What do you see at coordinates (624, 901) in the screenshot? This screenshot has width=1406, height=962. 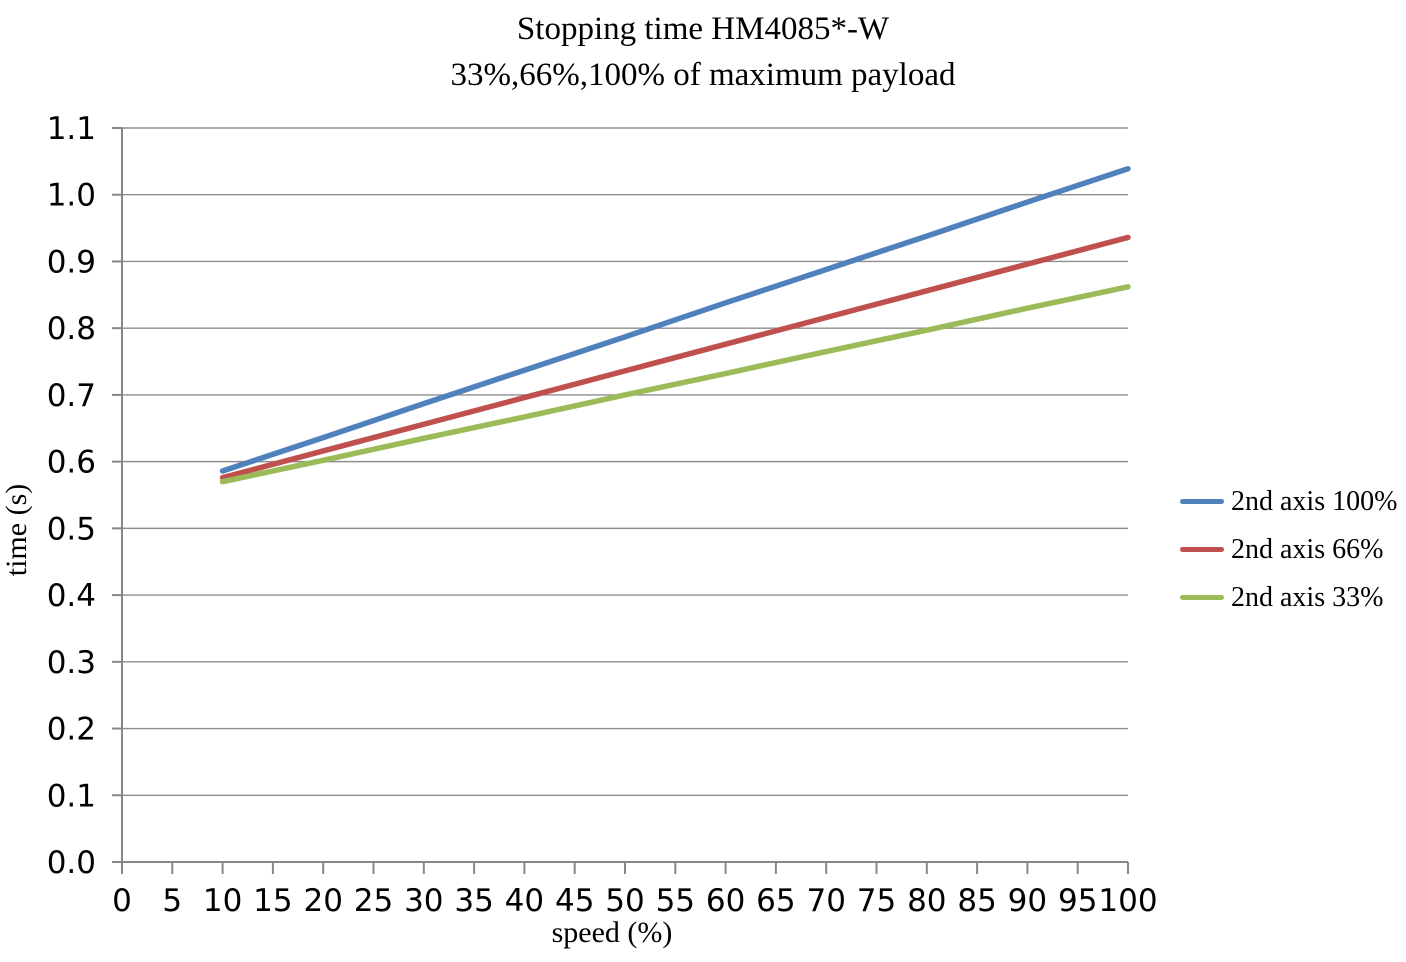 I see `svg-text: 50` at bounding box center [624, 901].